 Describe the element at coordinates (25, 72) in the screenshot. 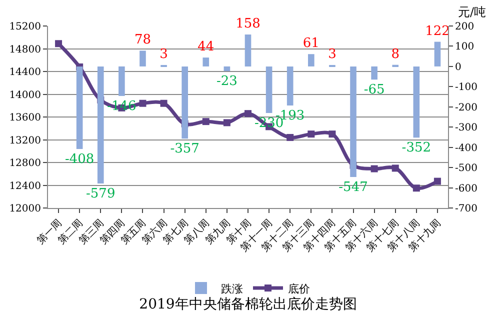

I see `y-tick-label: 14400` at that location.